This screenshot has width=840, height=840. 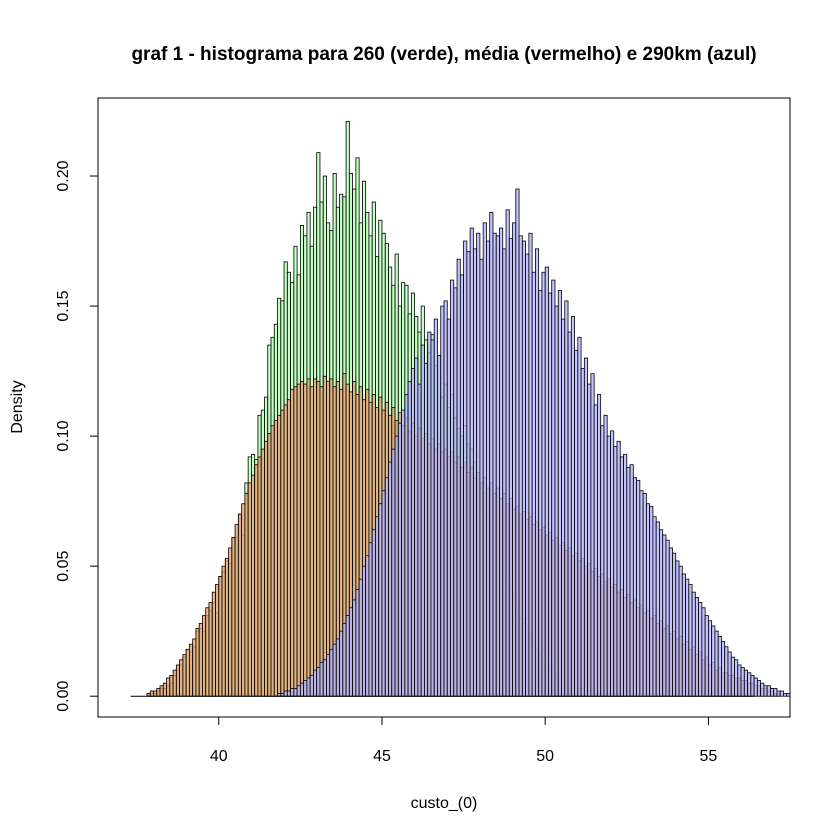 I want to click on y-tick-label: 0.05, so click(x=63, y=565).